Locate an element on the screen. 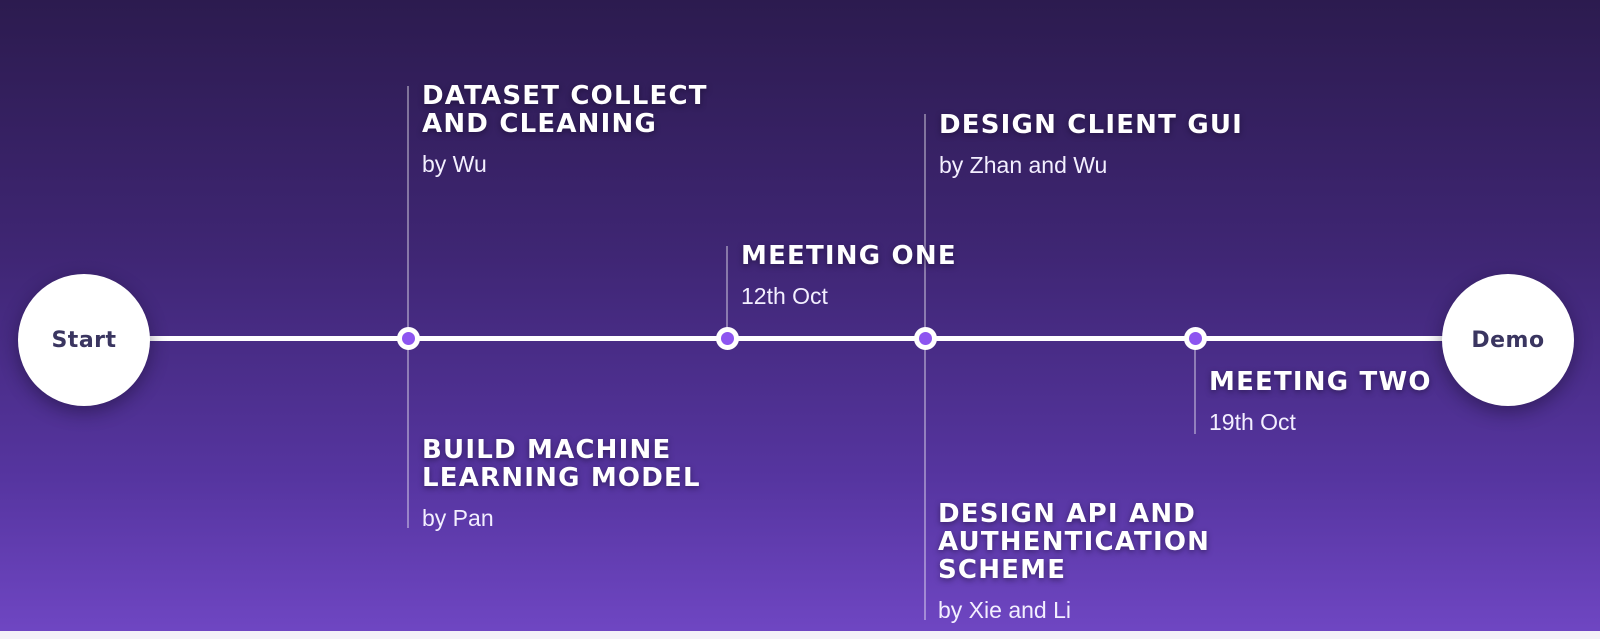  event-dataset-collect: DATASET COLLECT AND CLEANING by Wu is located at coordinates (587, 130).